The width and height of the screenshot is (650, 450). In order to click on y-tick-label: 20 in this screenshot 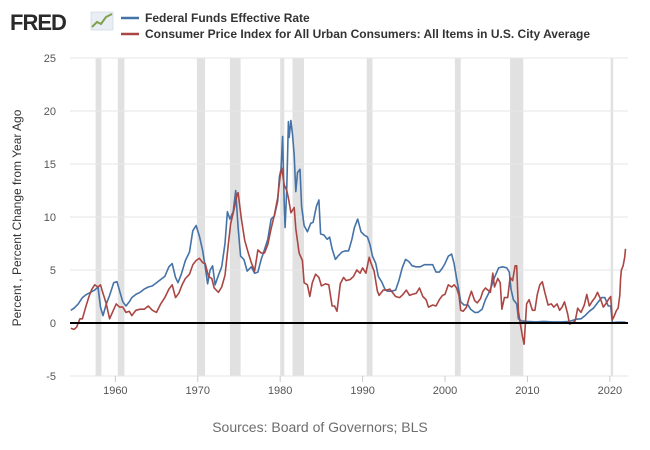, I will do `click(50, 112)`.